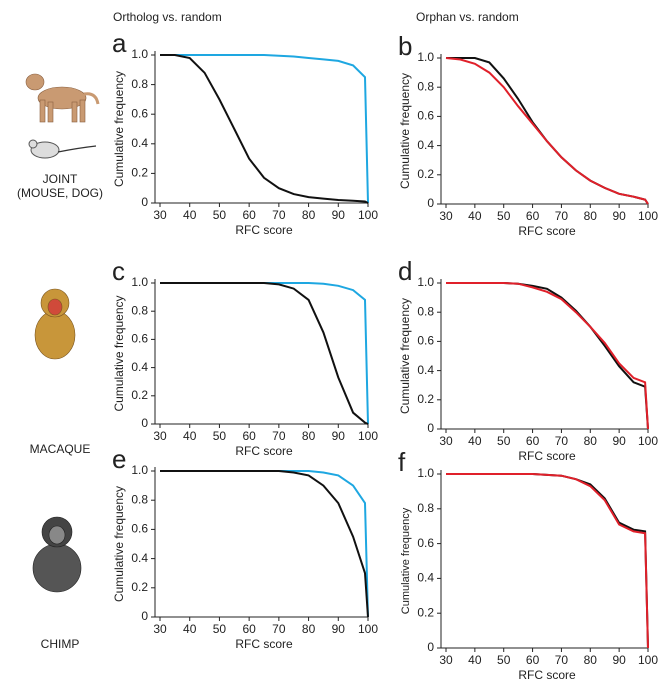 This screenshot has height=688, width=660. I want to click on column-title: Orphan vs. random, so click(467, 17).